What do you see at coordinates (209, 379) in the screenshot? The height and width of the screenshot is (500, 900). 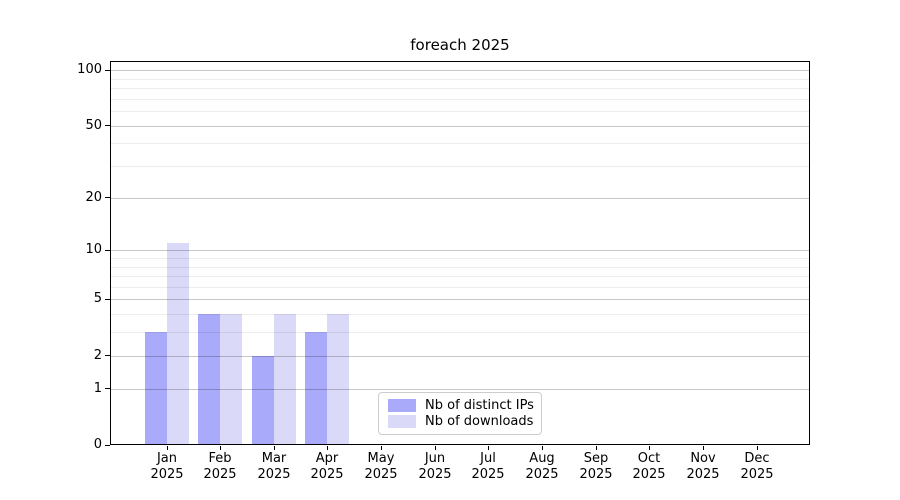 I see `bar-nb-of-distinct-ips-feb` at bounding box center [209, 379].